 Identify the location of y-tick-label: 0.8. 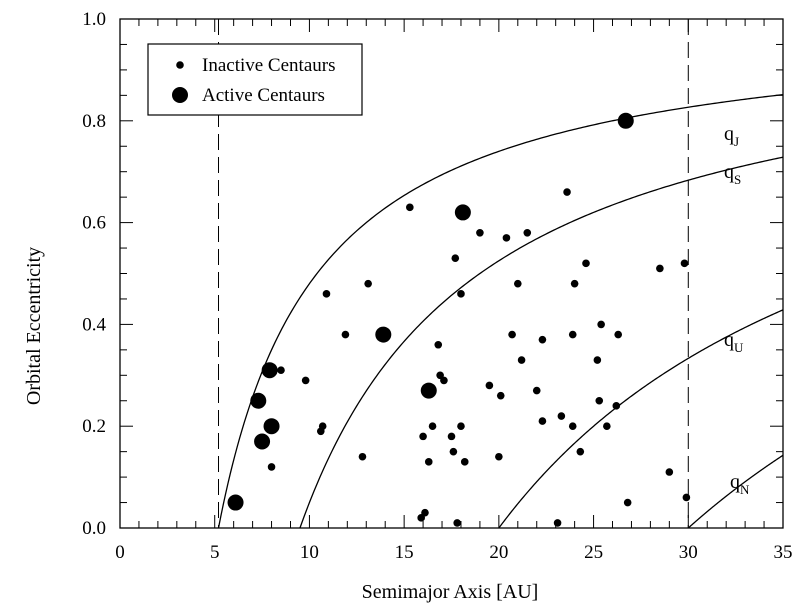
(94, 121).